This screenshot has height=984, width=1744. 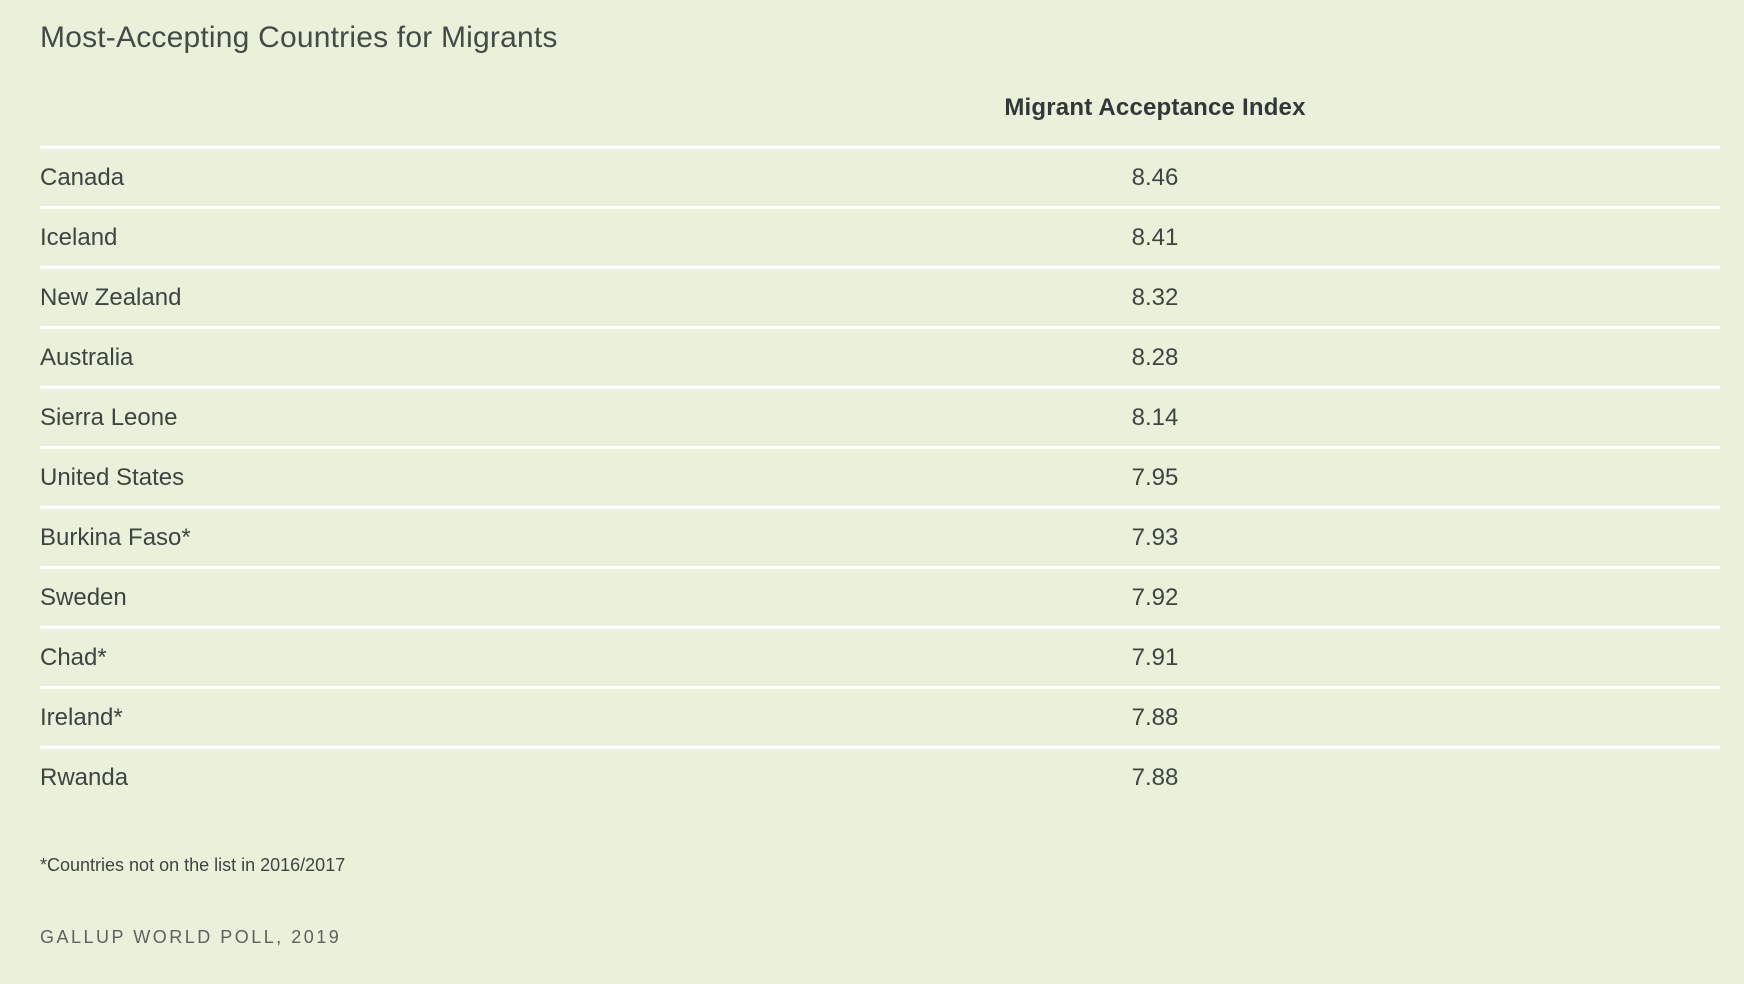 What do you see at coordinates (81, 717) in the screenshot?
I see `country-cell: Ireland*` at bounding box center [81, 717].